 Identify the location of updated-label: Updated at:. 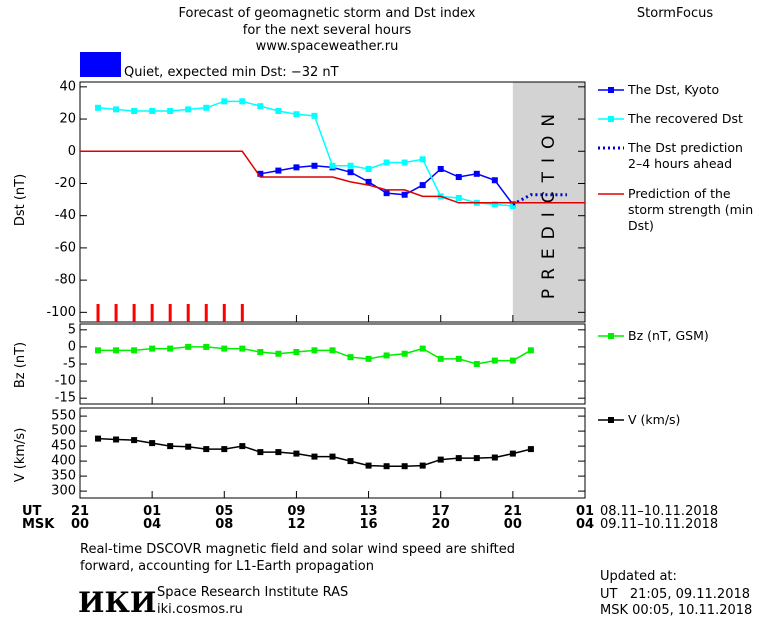
(638, 576).